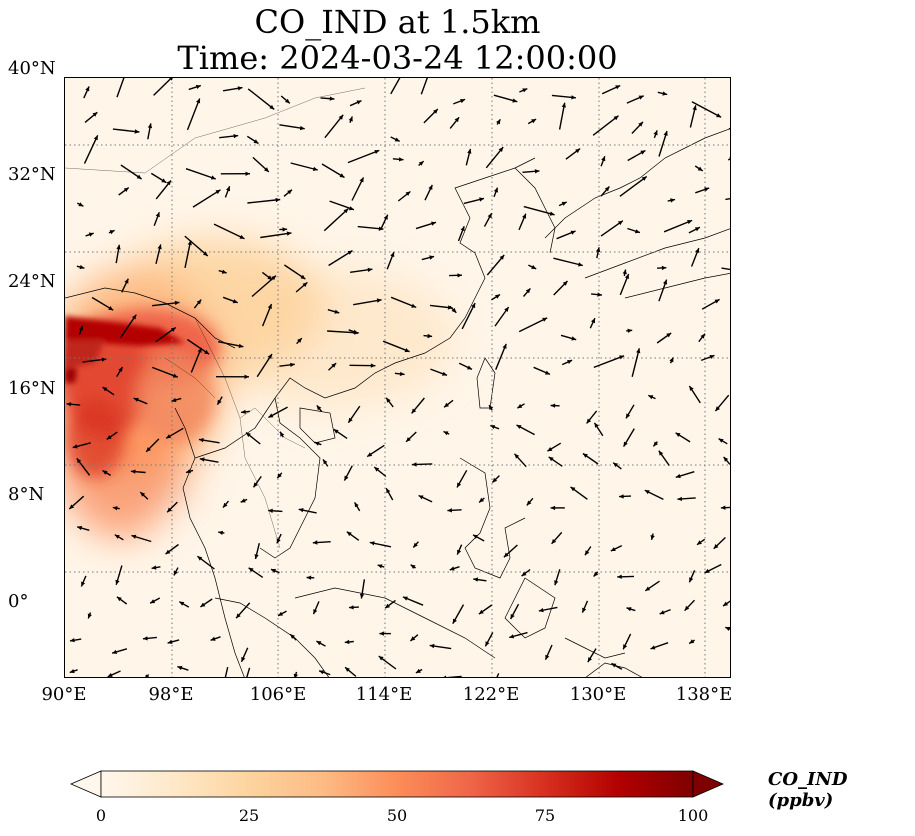  I want to click on colorbar-tick-25: 25, so click(249, 815).